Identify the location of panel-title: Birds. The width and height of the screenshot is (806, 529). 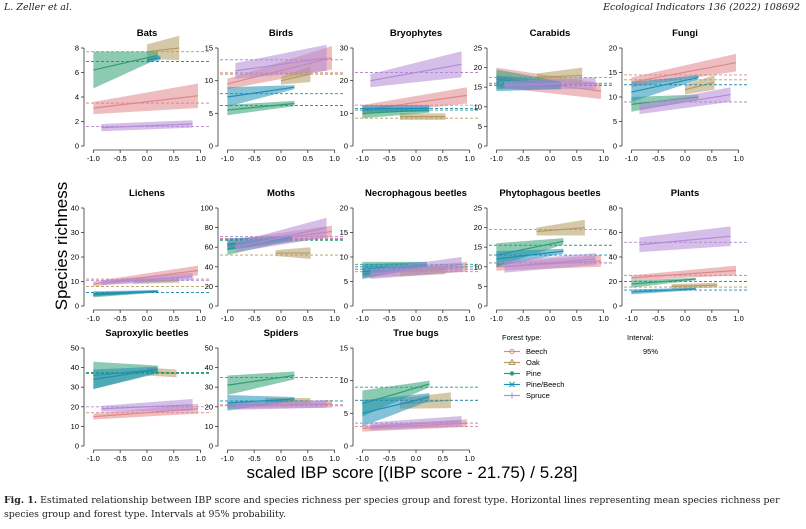
(281, 33).